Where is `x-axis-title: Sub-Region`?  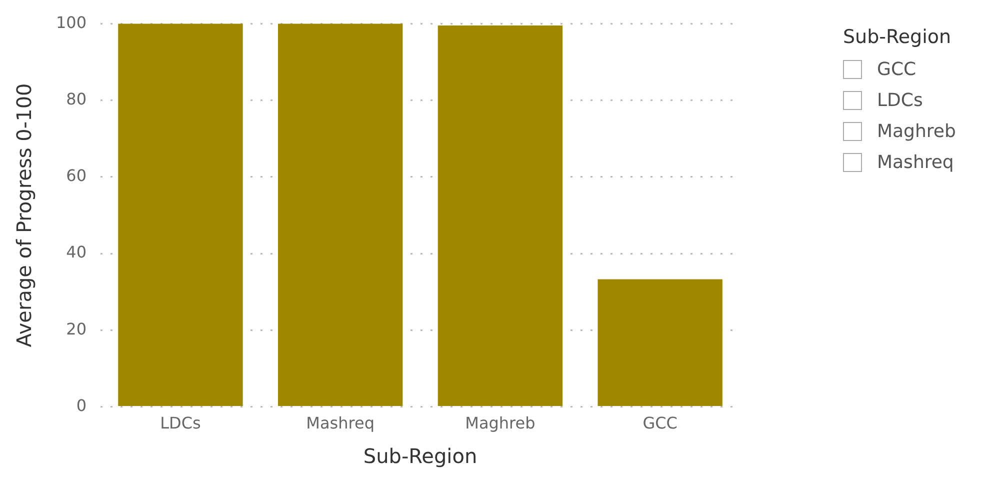 x-axis-title: Sub-Region is located at coordinates (420, 456).